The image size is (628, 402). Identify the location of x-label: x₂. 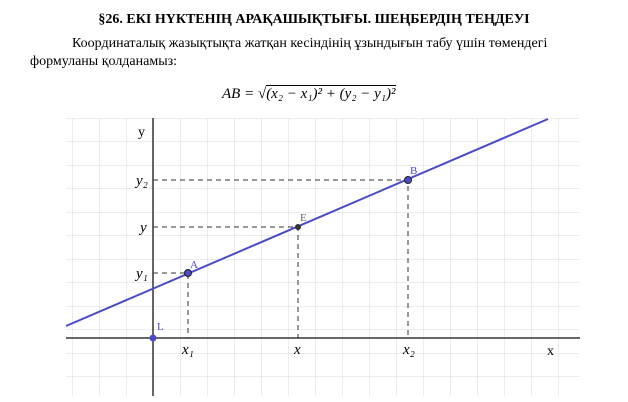
(408, 350).